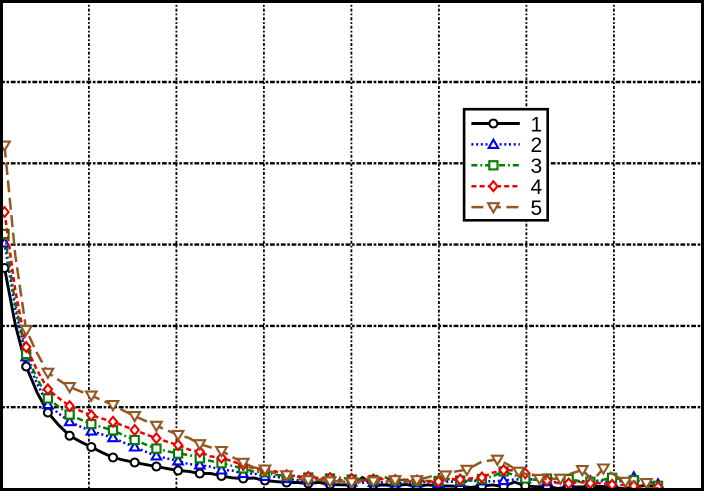 This screenshot has height=496, width=704. I want to click on svg-text: 2, so click(537, 145).